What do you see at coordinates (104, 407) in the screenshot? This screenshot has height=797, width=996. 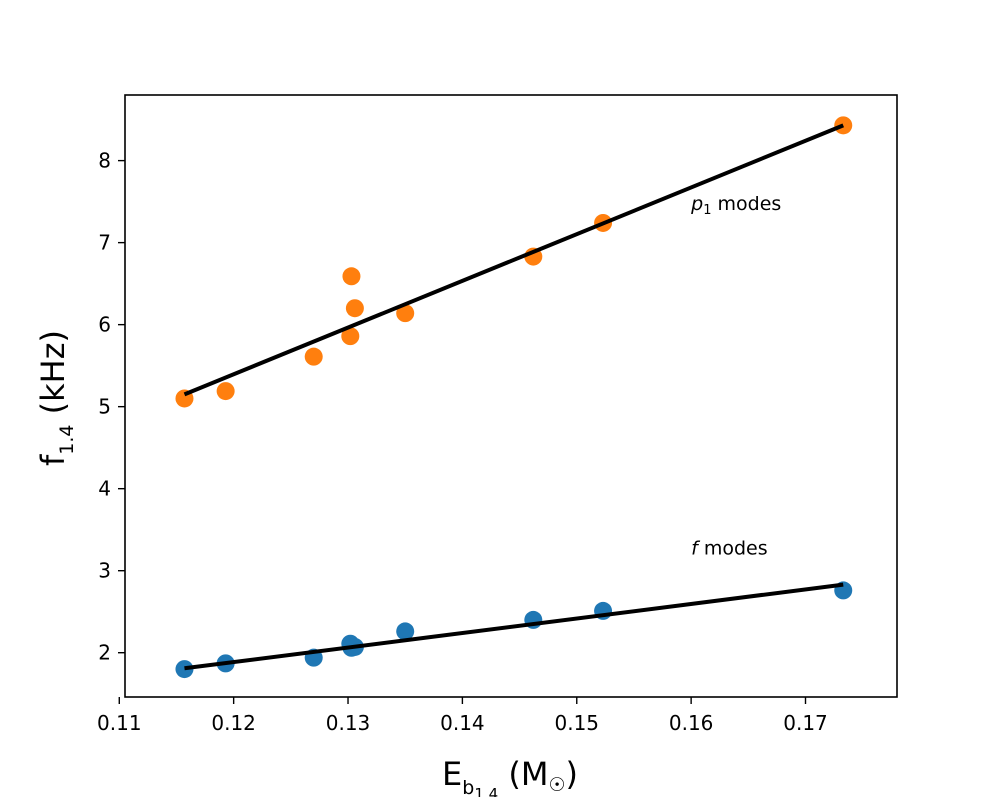 I see `y-tick-label-3: 5` at bounding box center [104, 407].